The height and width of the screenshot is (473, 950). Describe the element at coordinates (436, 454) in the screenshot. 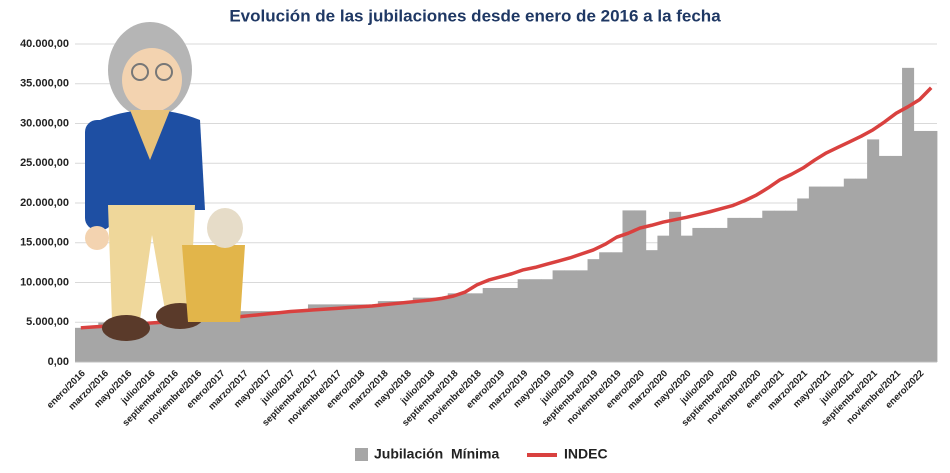

I see `legend-label: Jubilación Mínima` at that location.